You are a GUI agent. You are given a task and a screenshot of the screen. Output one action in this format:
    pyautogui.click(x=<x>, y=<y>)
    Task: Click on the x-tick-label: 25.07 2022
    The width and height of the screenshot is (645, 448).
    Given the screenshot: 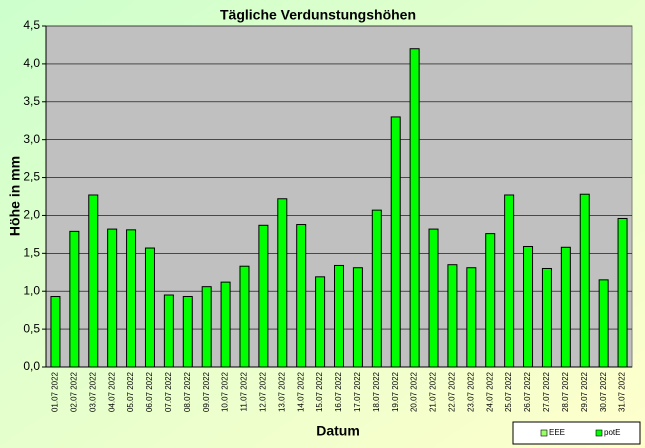 What is the action you would take?
    pyautogui.click(x=508, y=391)
    